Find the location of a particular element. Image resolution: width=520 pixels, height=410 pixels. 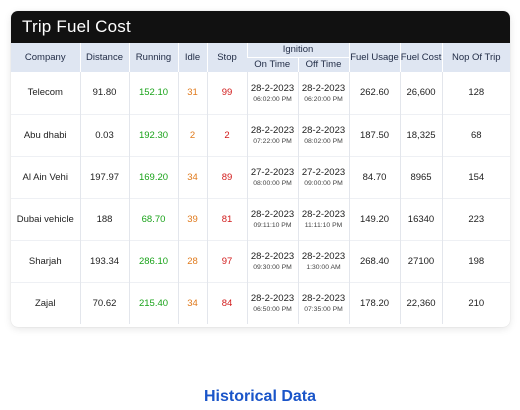

cell-fuel-usage: 187.50 is located at coordinates (374, 135).